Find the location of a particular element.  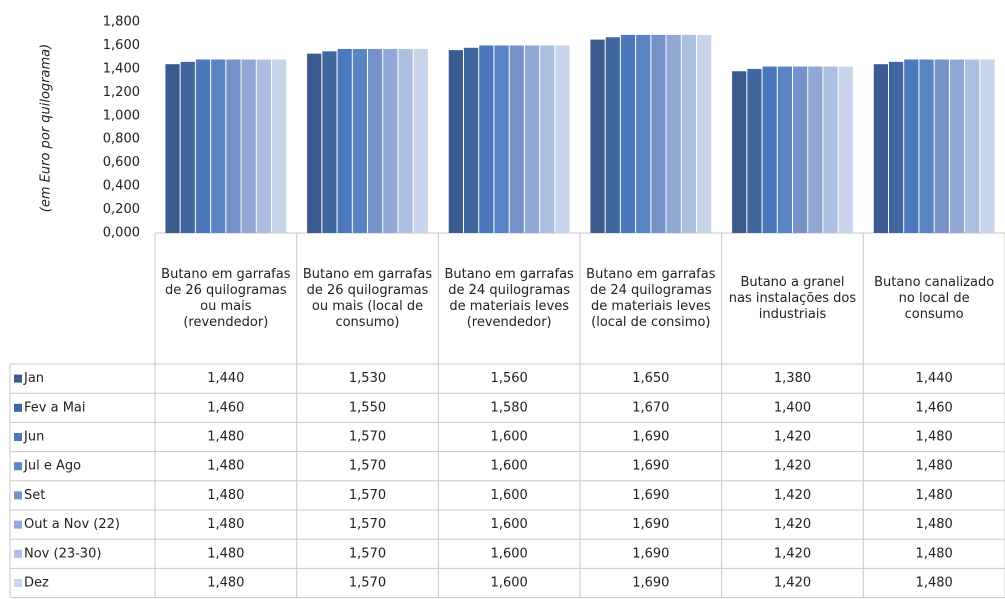

y-tick-label: 1,600 is located at coordinates (121, 45).